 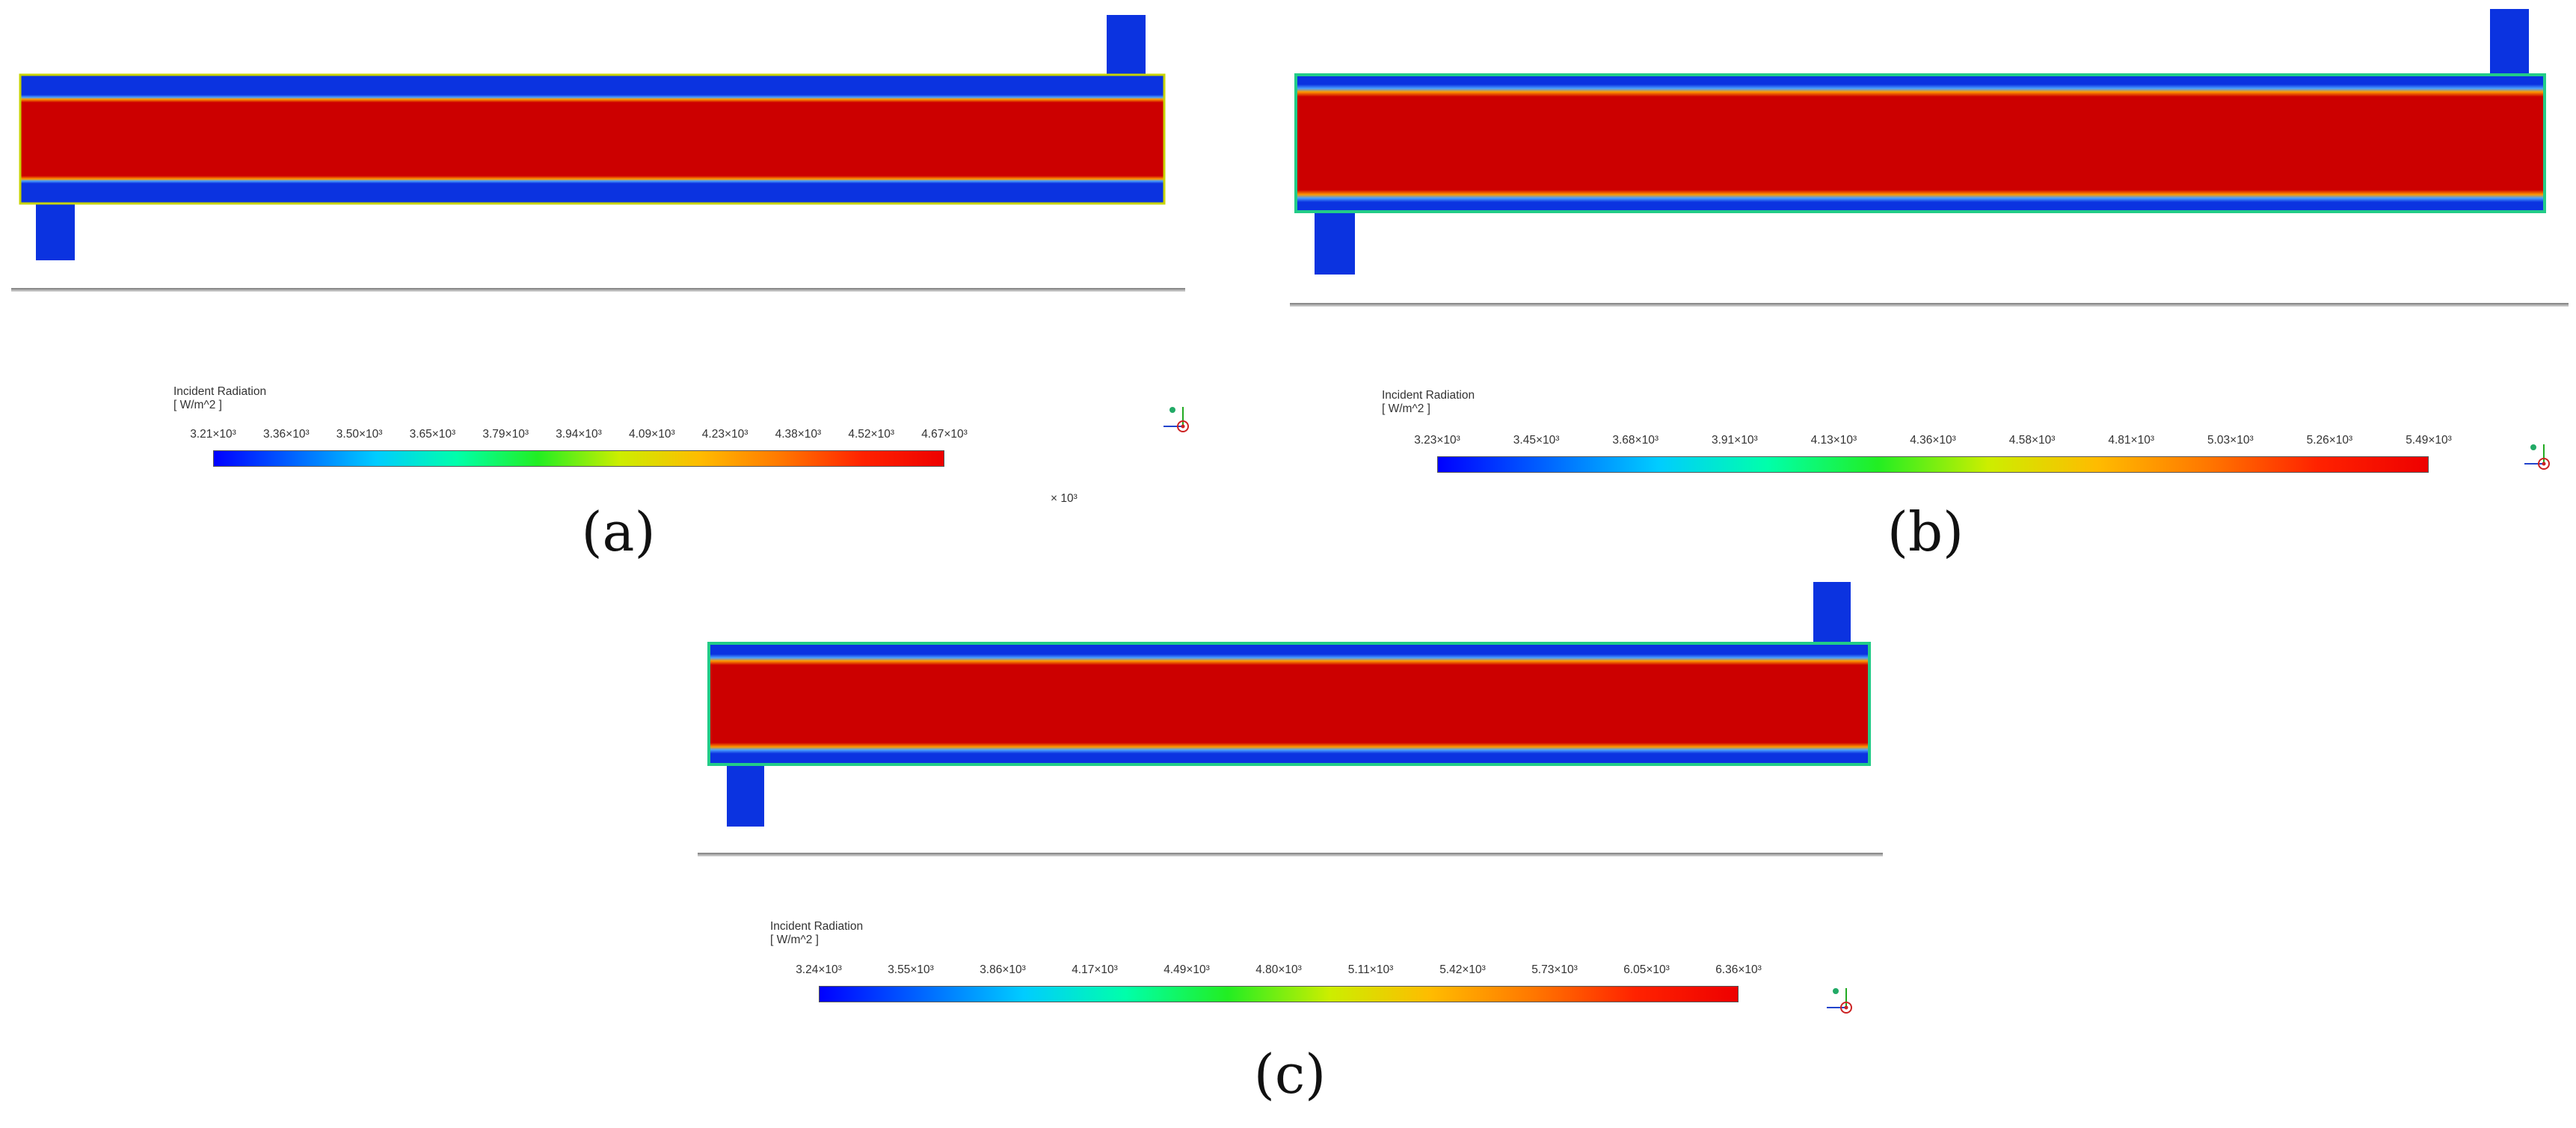 What do you see at coordinates (505, 434) in the screenshot?
I see `colorbar-tick-label: 3.79×10³` at bounding box center [505, 434].